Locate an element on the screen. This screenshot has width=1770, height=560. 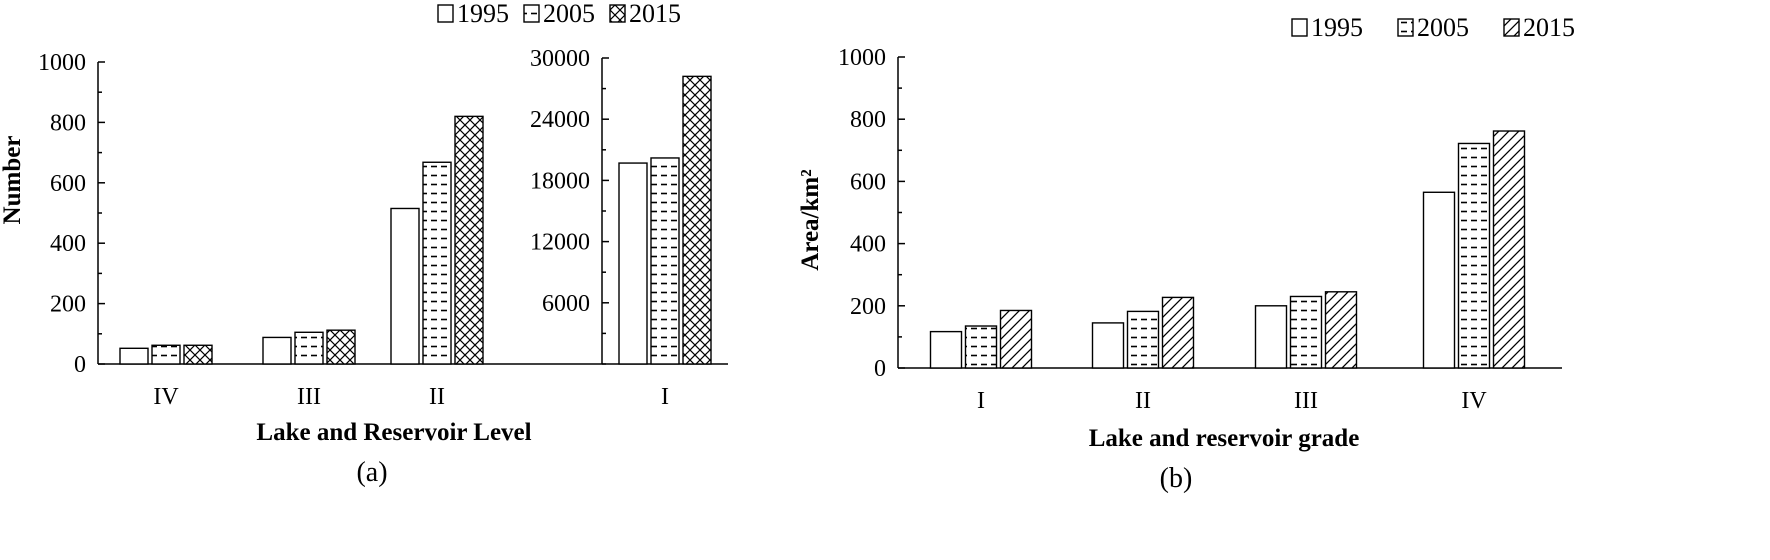
chart-b-bar-IV-2015 is located at coordinates (1509, 249).